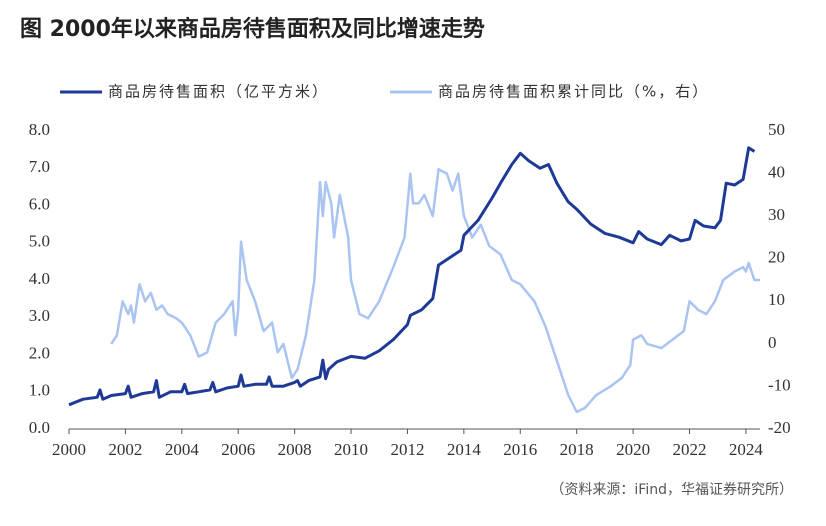  I want to click on x-tick-label: 2004, so click(182, 449).